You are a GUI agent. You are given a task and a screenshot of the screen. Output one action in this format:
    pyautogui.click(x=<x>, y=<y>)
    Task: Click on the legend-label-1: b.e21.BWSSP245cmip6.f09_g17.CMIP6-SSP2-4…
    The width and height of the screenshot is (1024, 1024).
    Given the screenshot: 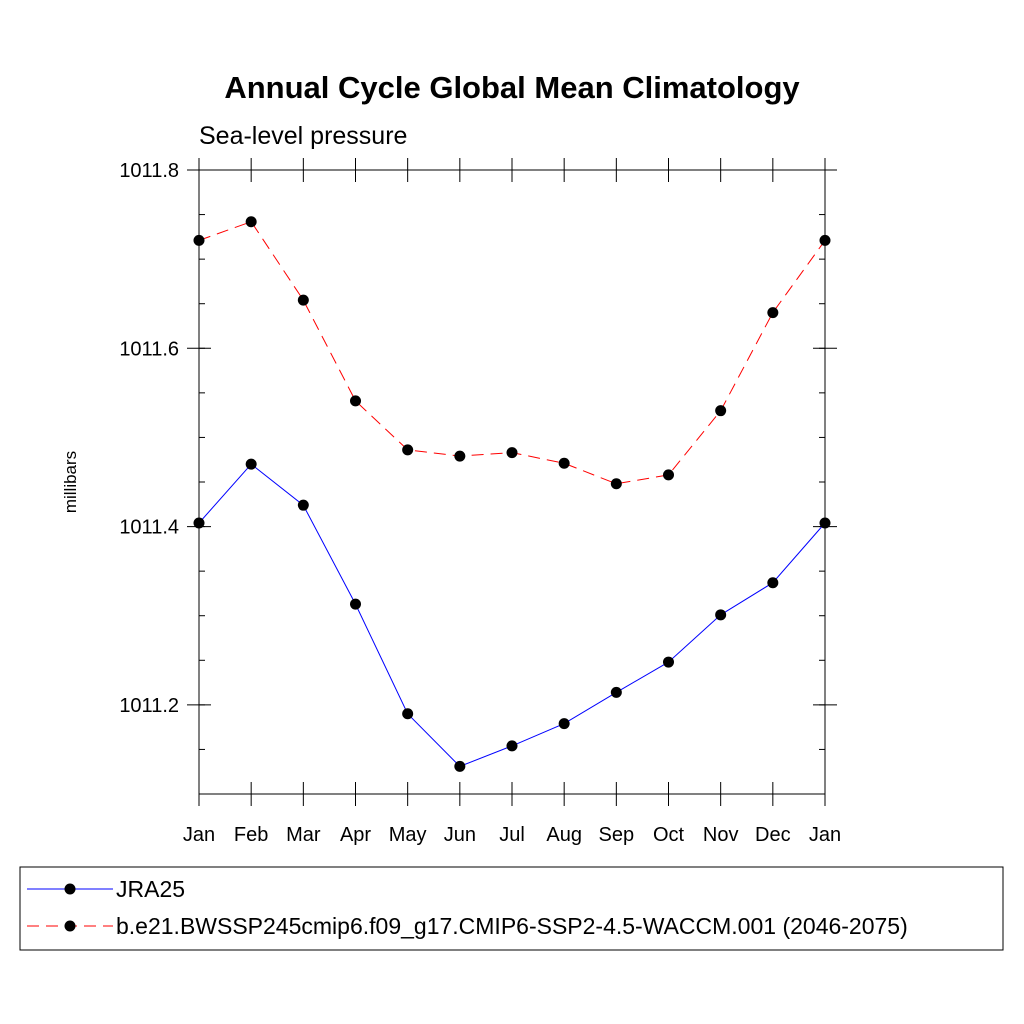 What is the action you would take?
    pyautogui.click(x=512, y=926)
    